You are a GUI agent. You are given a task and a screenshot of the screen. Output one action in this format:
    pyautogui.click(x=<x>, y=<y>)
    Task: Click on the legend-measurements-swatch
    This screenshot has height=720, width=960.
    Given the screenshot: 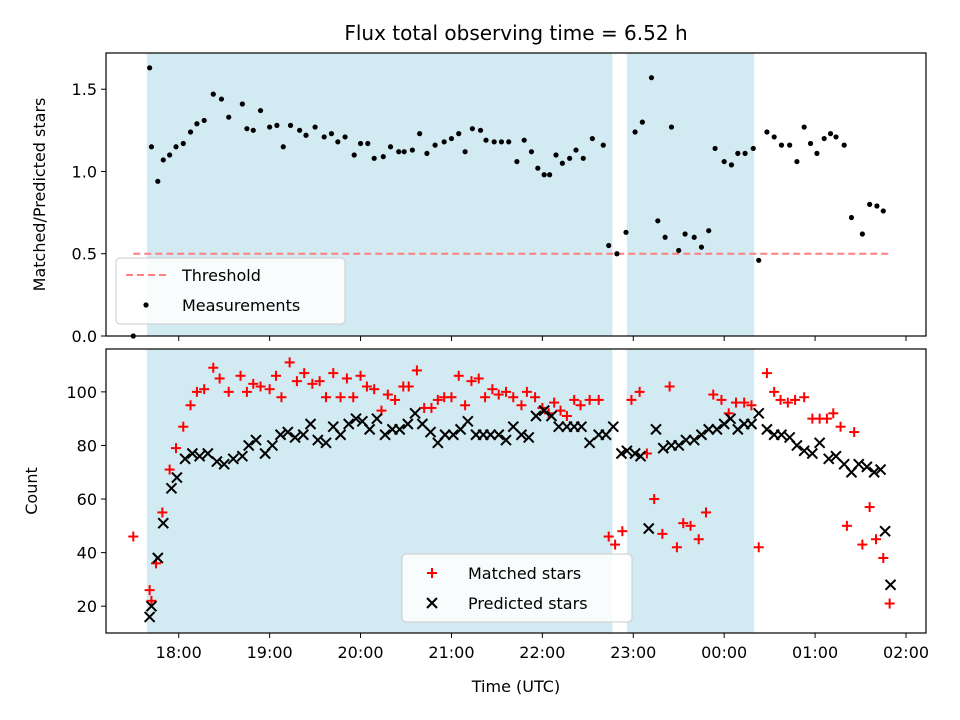 What is the action you would take?
    pyautogui.click(x=146, y=305)
    